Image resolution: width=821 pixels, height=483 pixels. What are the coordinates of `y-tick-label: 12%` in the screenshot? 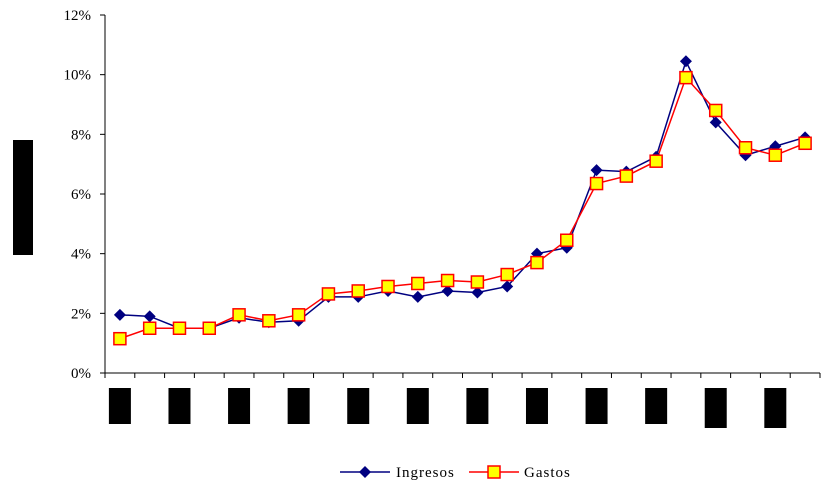 It's located at (78, 16).